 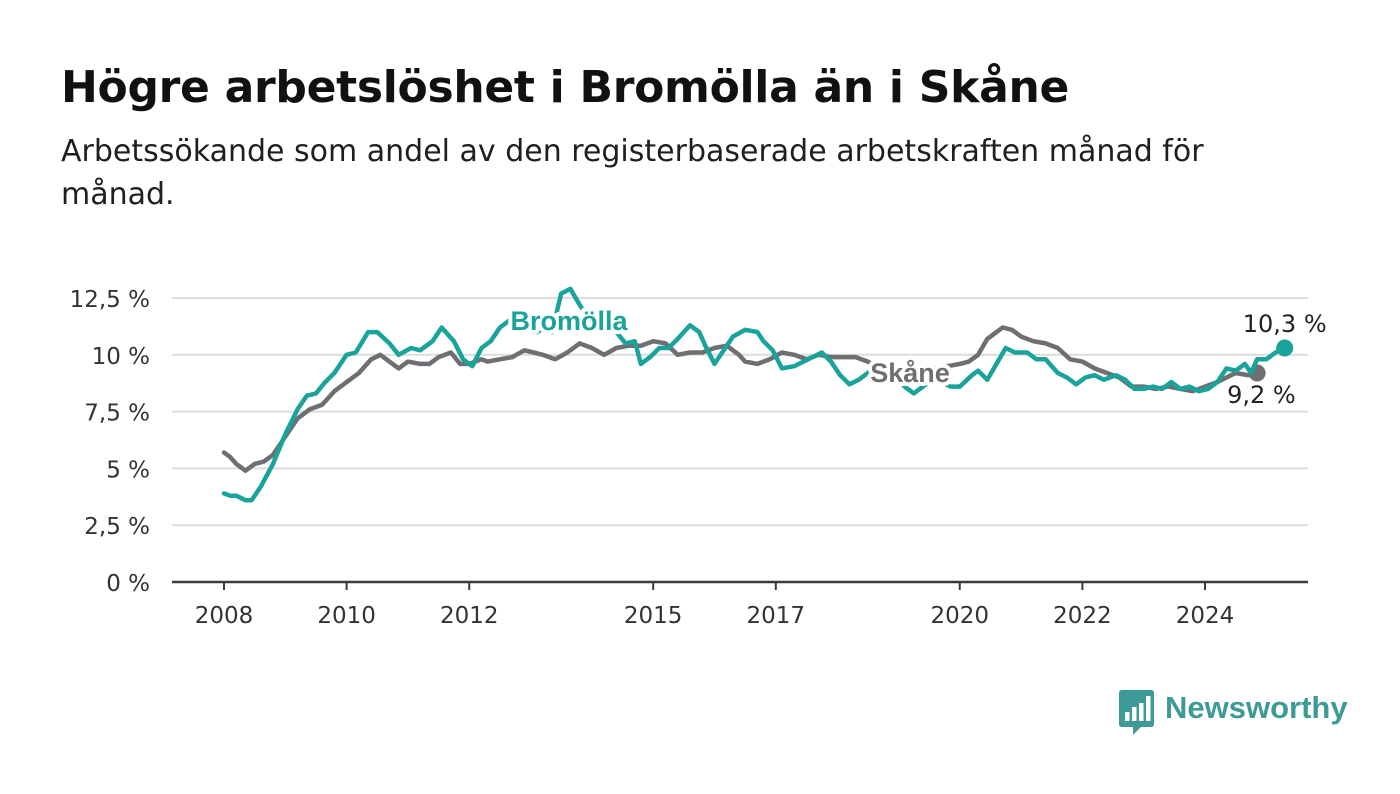 I want to click on end-label-skane: 9,2 %, so click(x=1261, y=395).